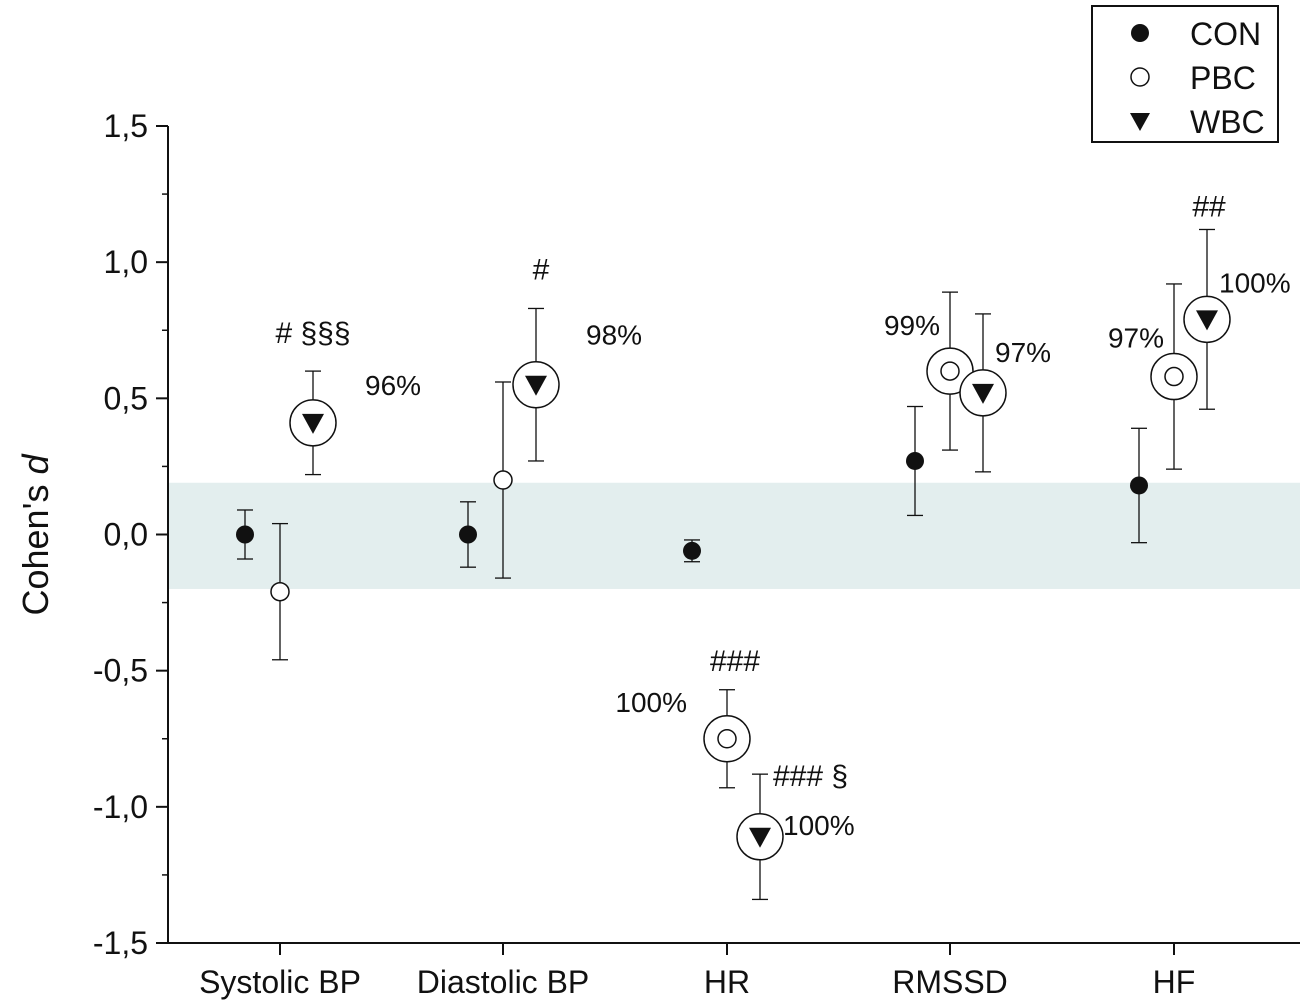  I want to click on y-tick-label: 1,5, so click(126, 126).